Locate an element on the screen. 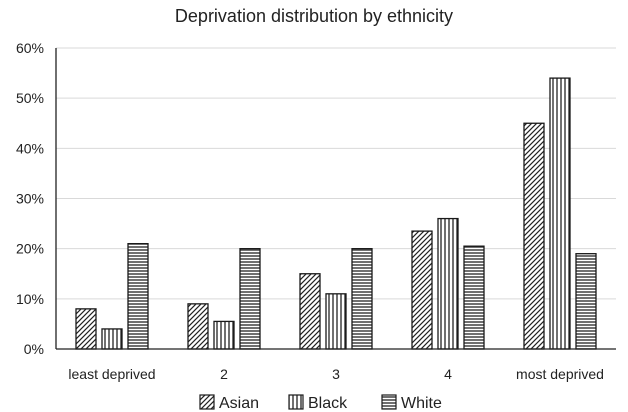 This screenshot has width=628, height=412. y-tick-label: 0% is located at coordinates (34, 349).